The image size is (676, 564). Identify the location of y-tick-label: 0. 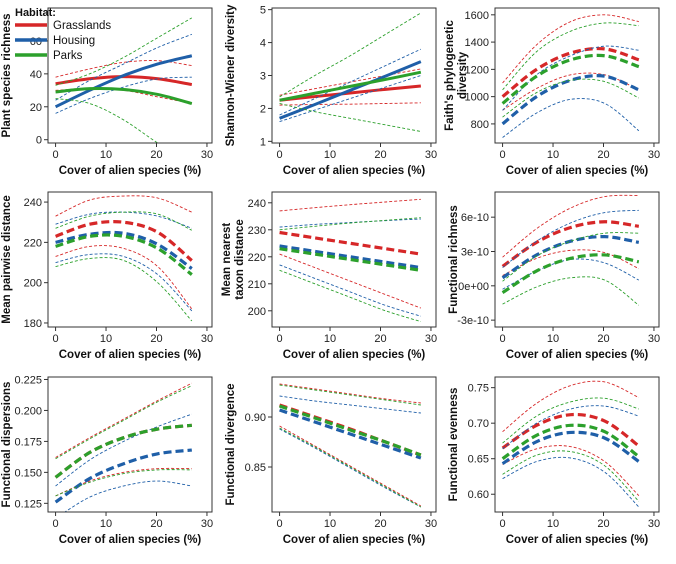
(39, 141).